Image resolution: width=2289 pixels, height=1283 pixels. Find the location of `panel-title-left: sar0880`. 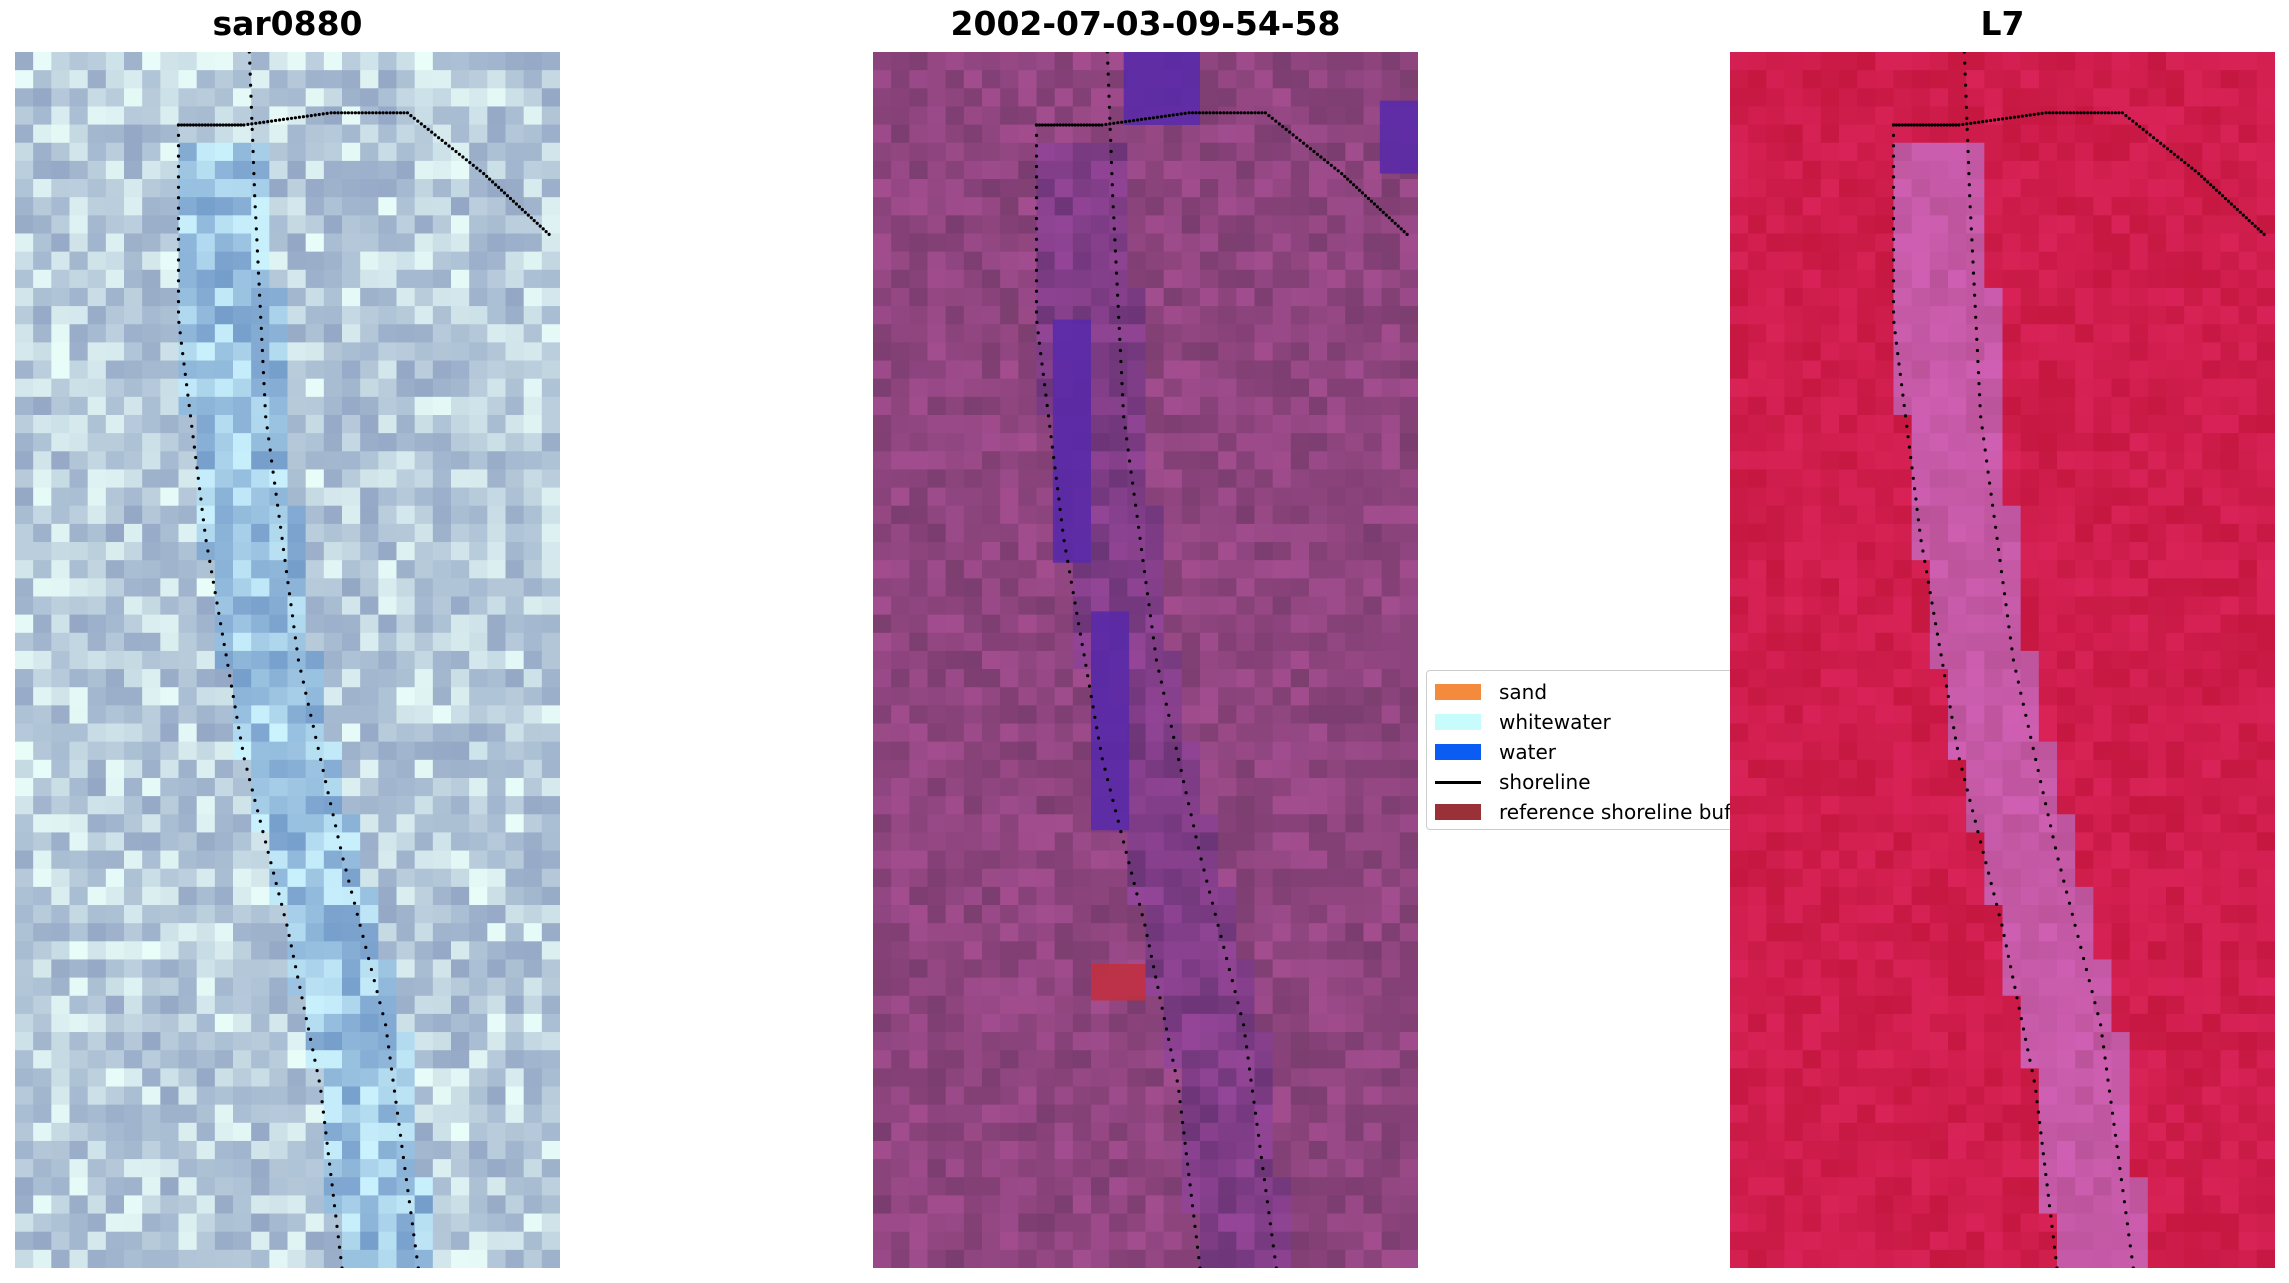

panel-title-left: sar0880 is located at coordinates (287, 23).